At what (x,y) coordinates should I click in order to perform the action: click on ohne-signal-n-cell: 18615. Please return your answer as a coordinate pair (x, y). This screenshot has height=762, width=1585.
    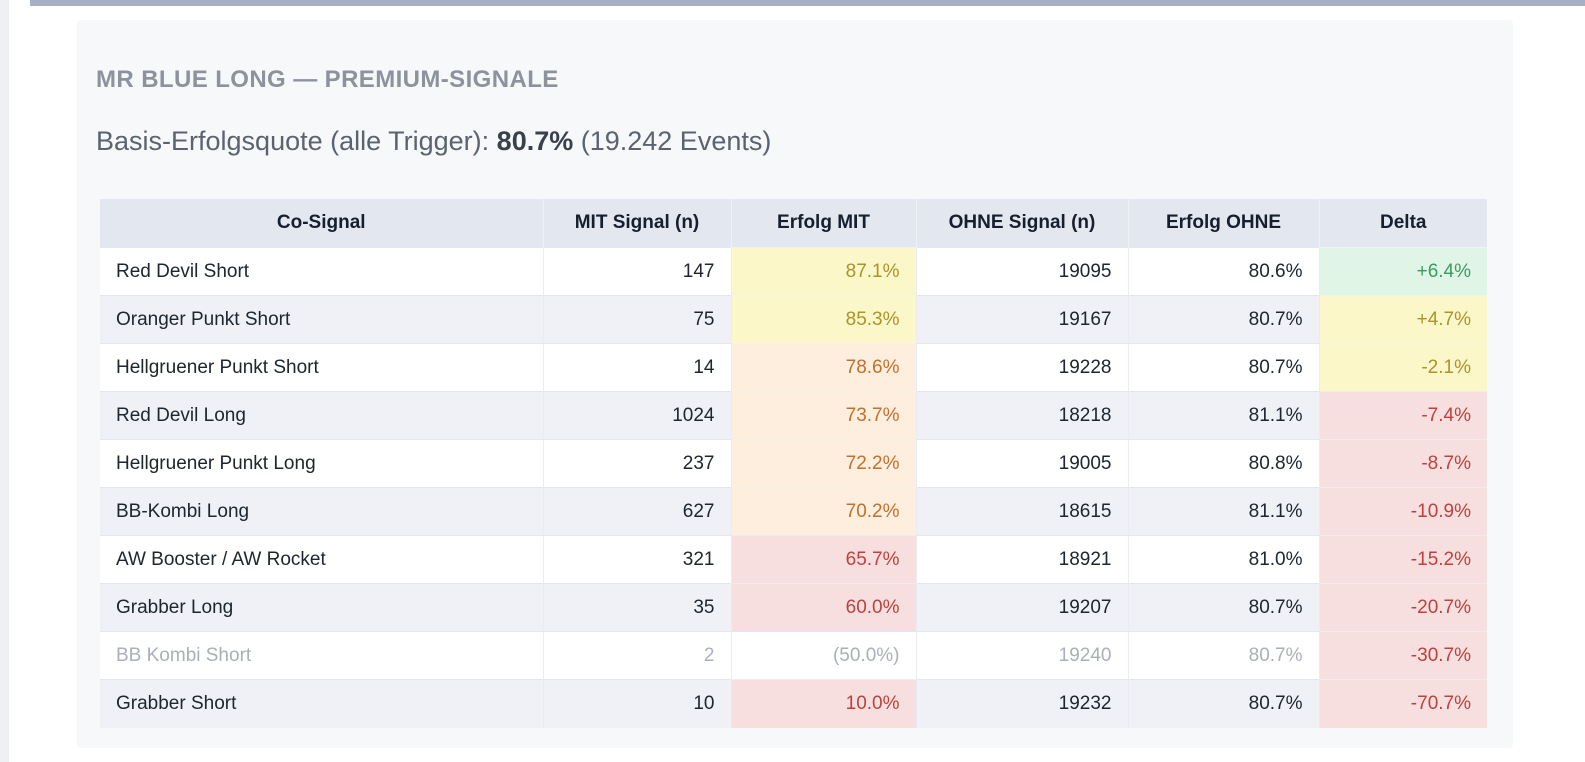
    Looking at the image, I should click on (1021, 511).